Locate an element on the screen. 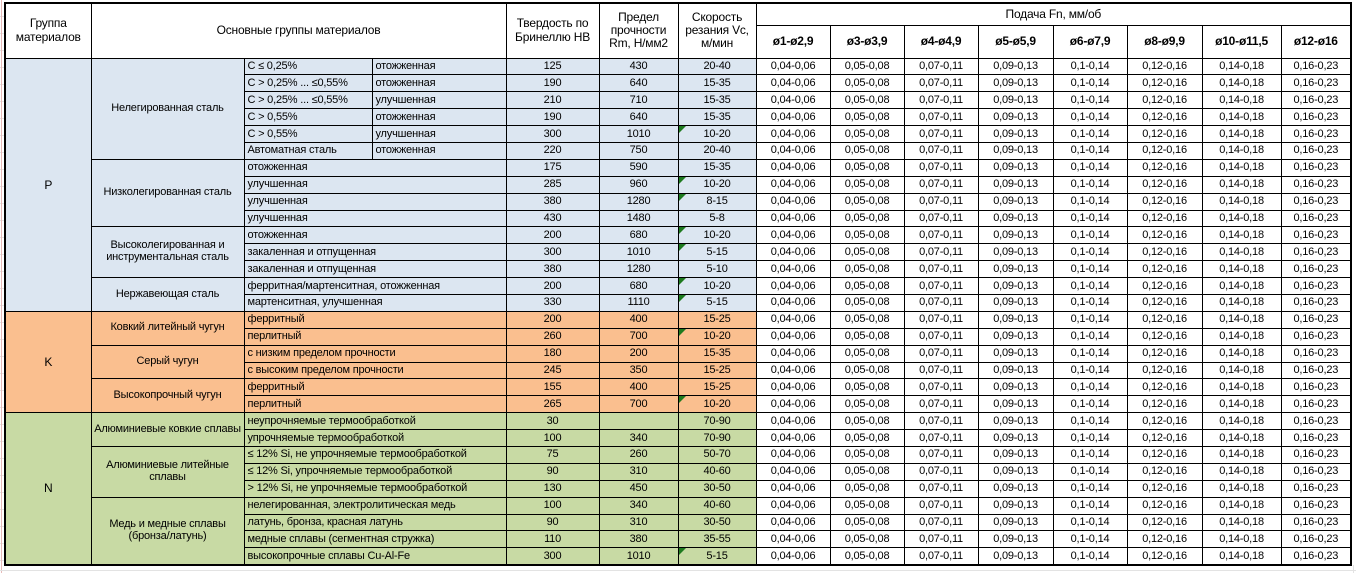 The width and height of the screenshot is (1356, 573). strength-cell: 700 is located at coordinates (638, 404).